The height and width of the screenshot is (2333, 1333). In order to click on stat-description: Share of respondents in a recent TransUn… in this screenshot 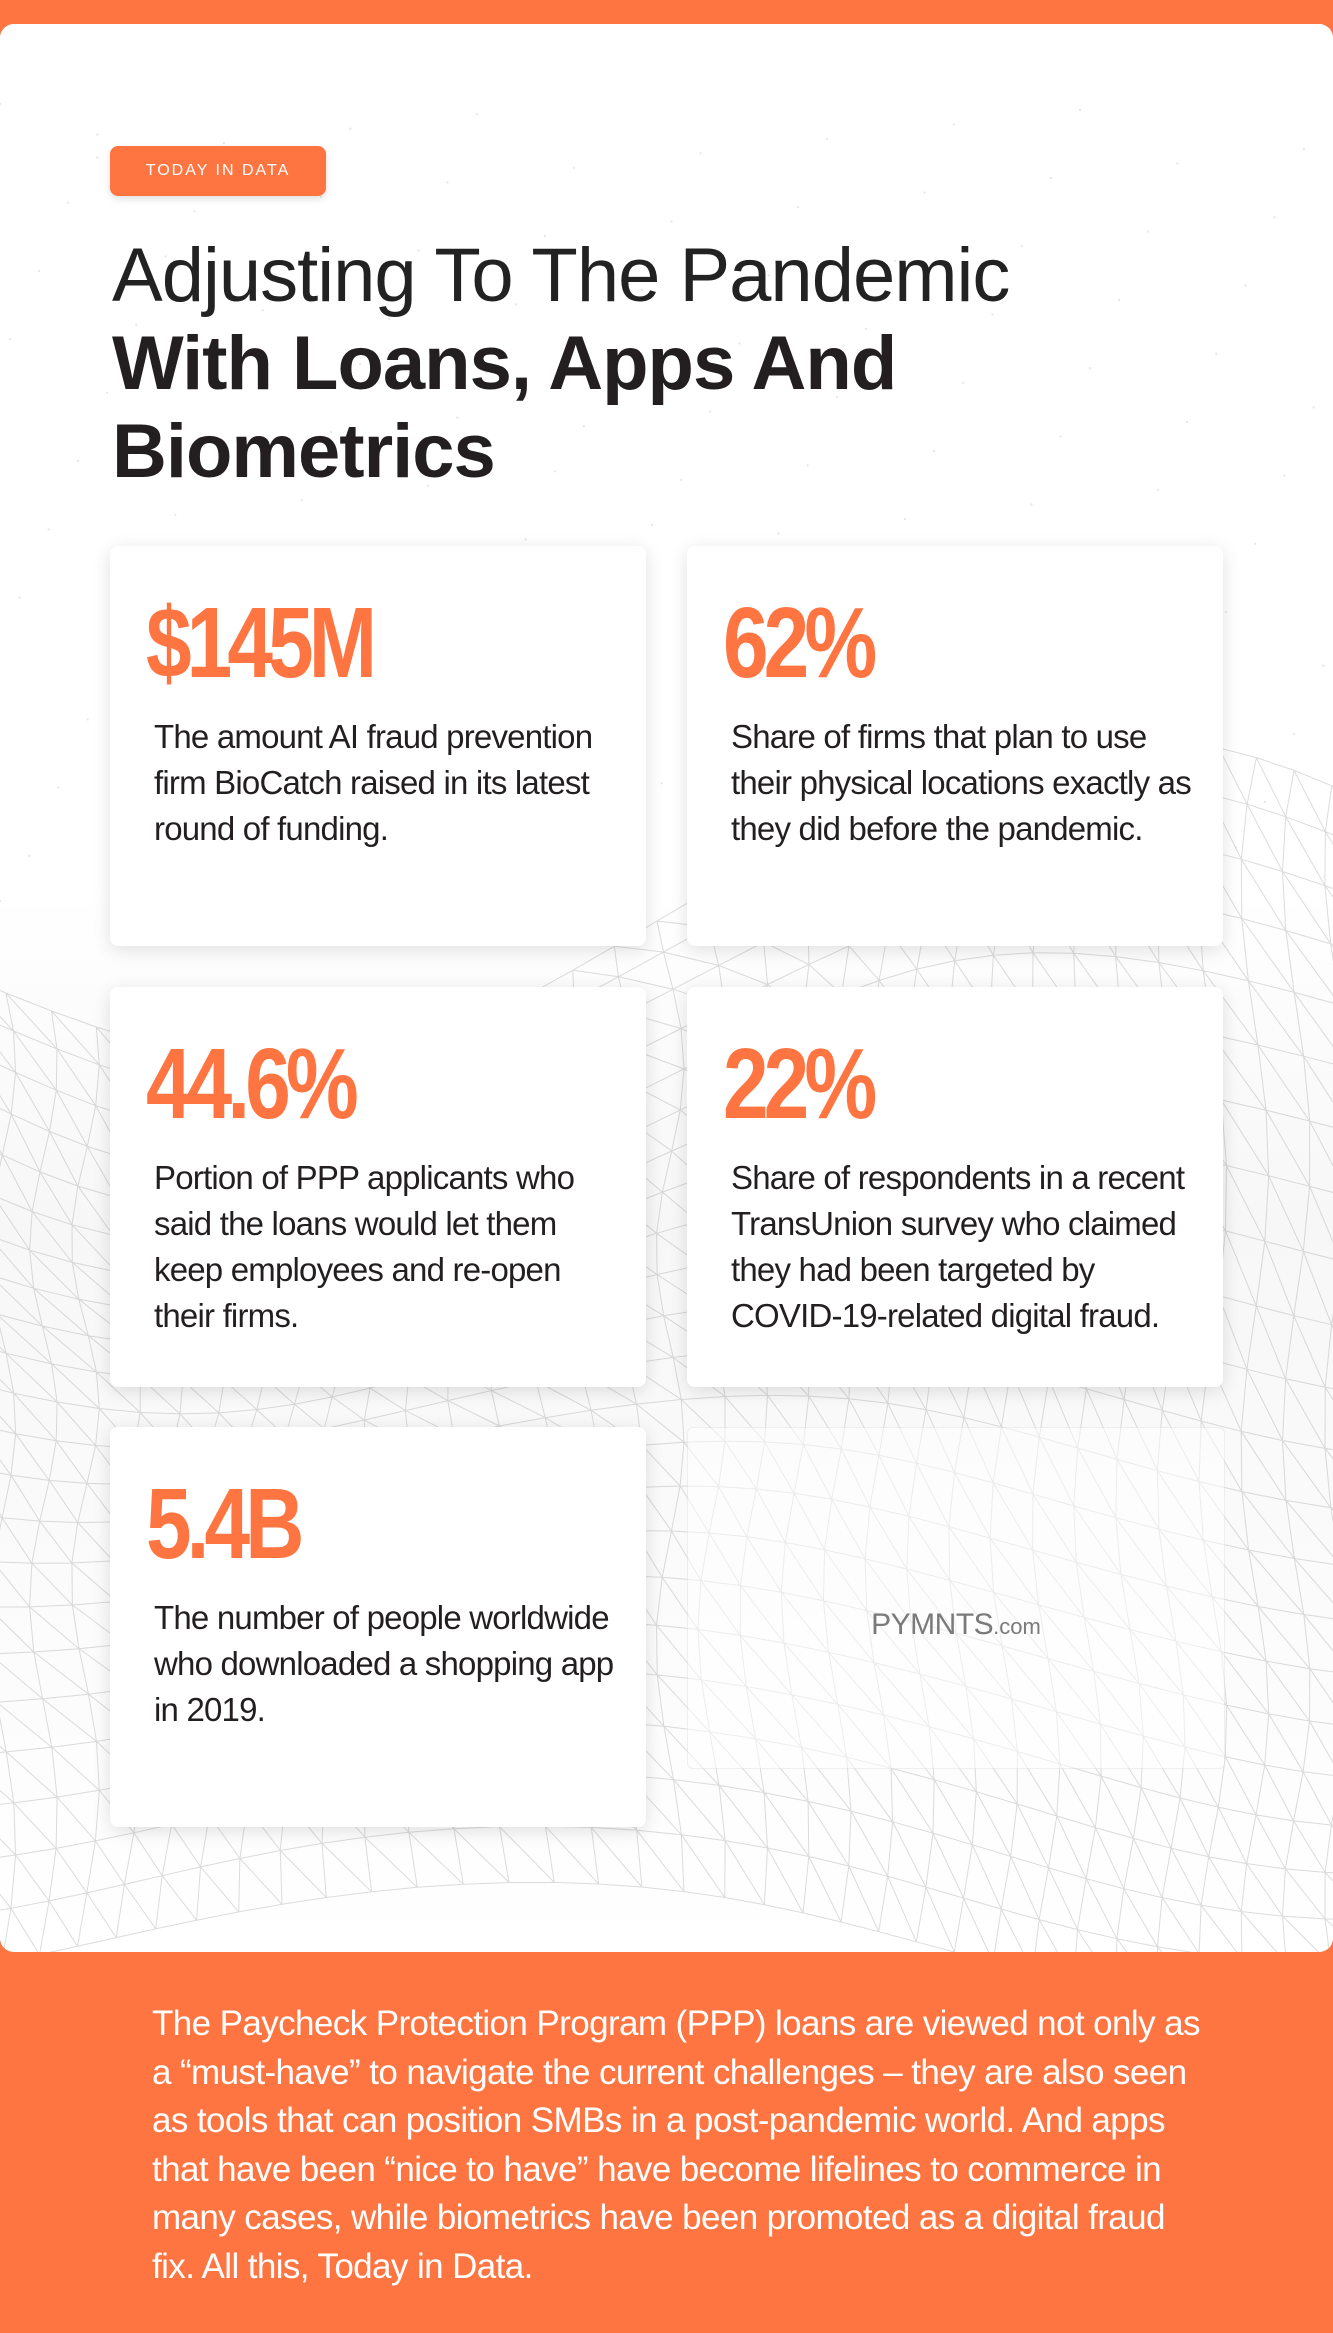, I will do `click(958, 1246)`.